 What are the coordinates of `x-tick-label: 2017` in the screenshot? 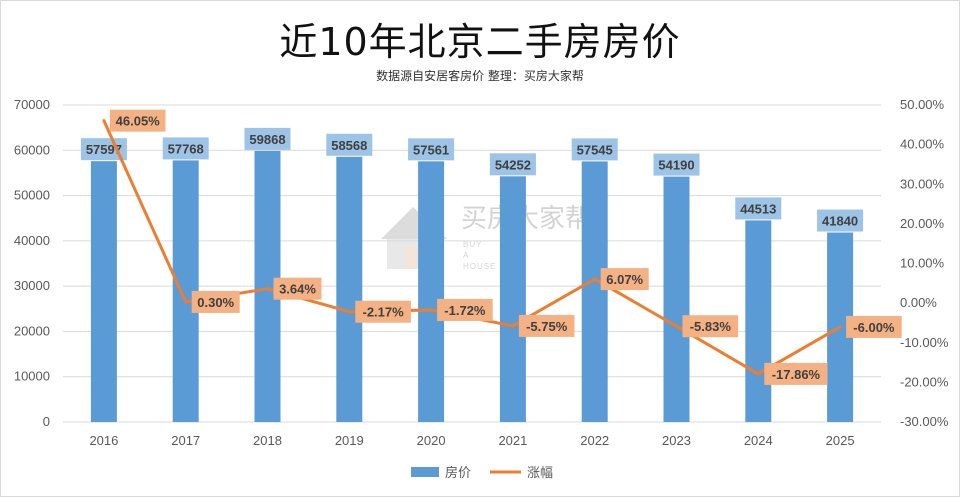 It's located at (185, 440).